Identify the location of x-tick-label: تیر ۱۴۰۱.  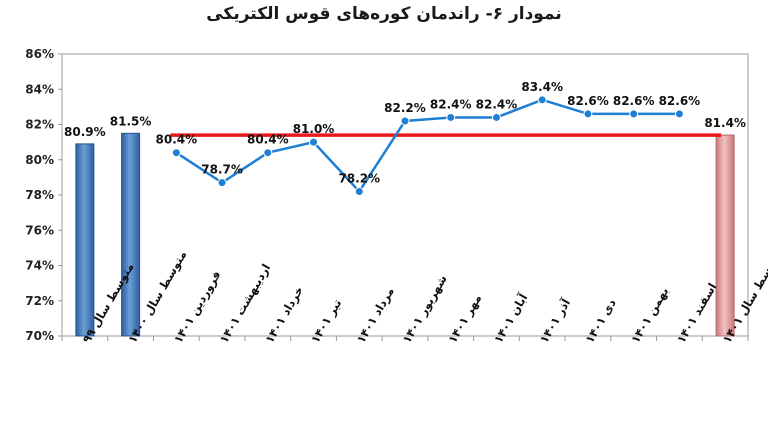
(326, 321).